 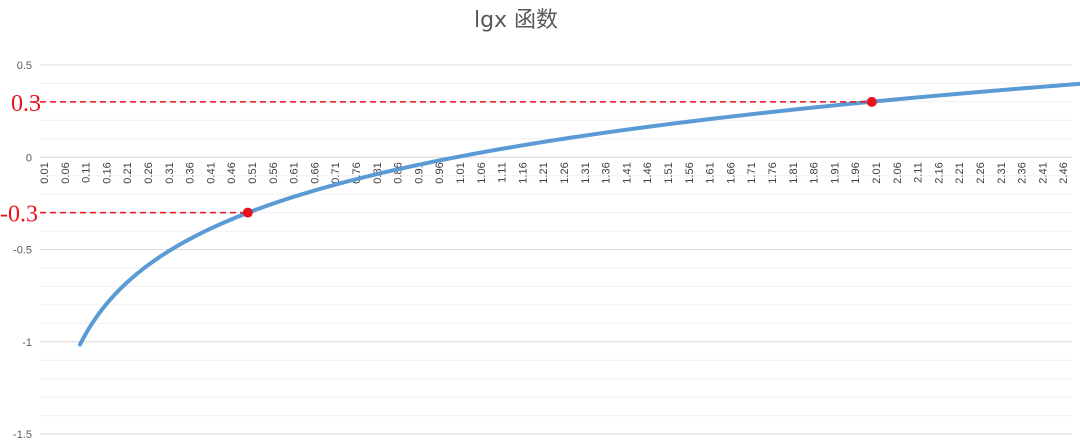 What do you see at coordinates (19, 215) in the screenshot?
I see `annotation-label: -0.3` at bounding box center [19, 215].